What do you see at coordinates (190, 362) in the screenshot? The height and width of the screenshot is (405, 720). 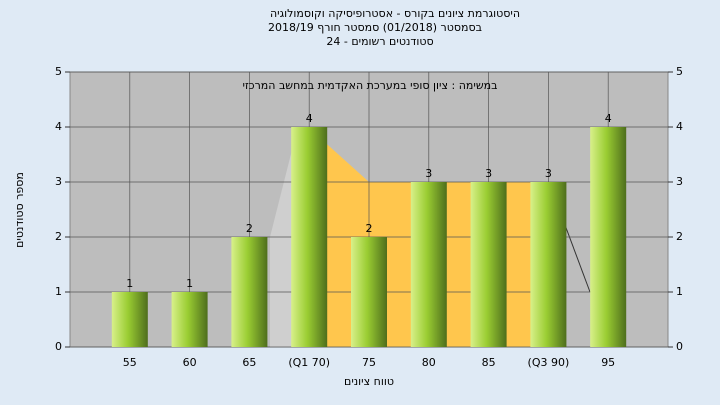 I see `x-tick-label: 60` at bounding box center [190, 362].